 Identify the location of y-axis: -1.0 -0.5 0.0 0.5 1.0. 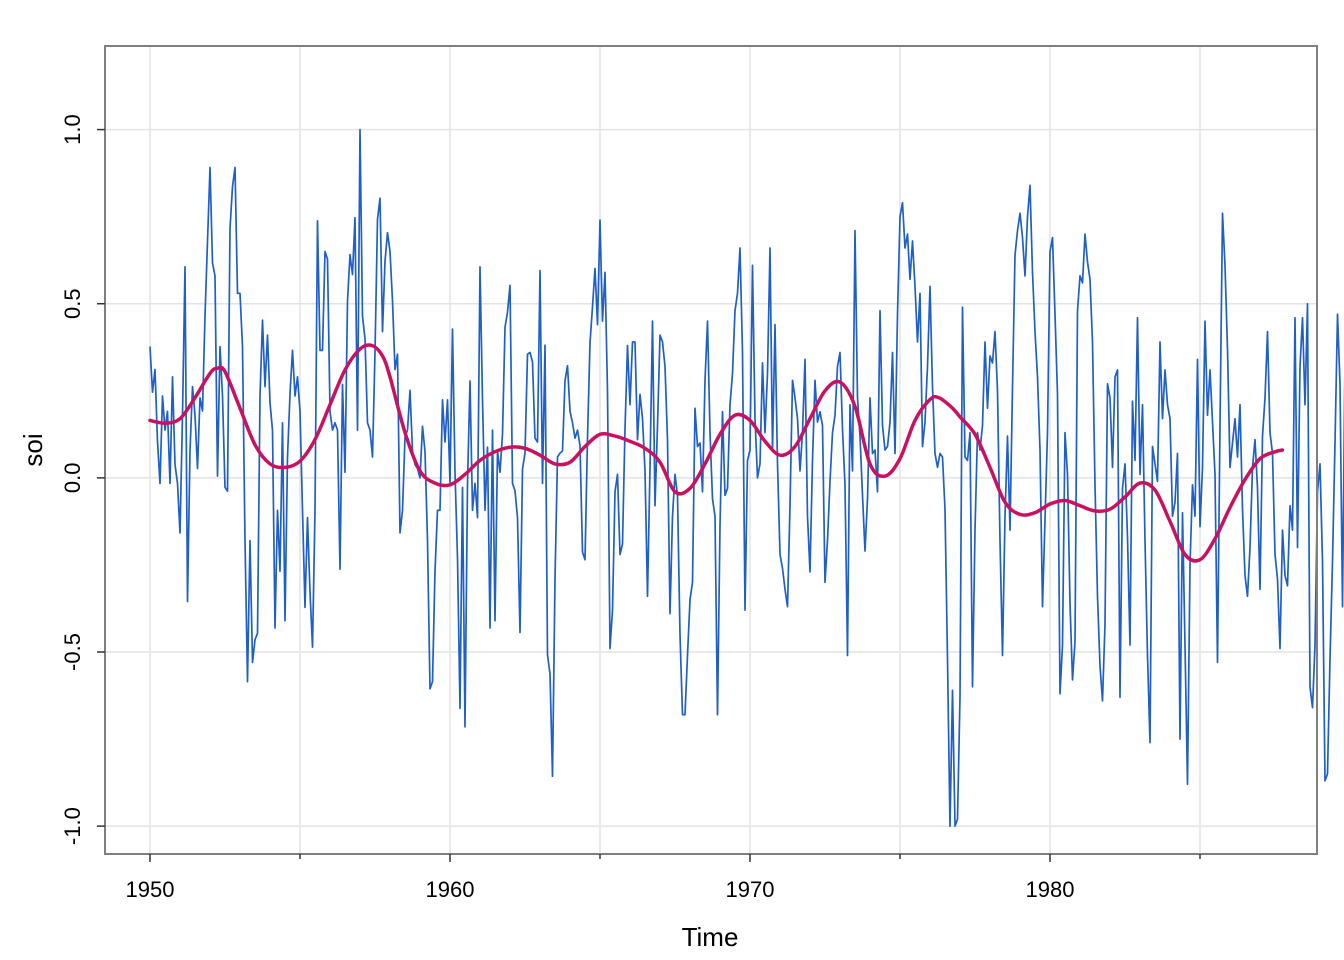
(82, 479).